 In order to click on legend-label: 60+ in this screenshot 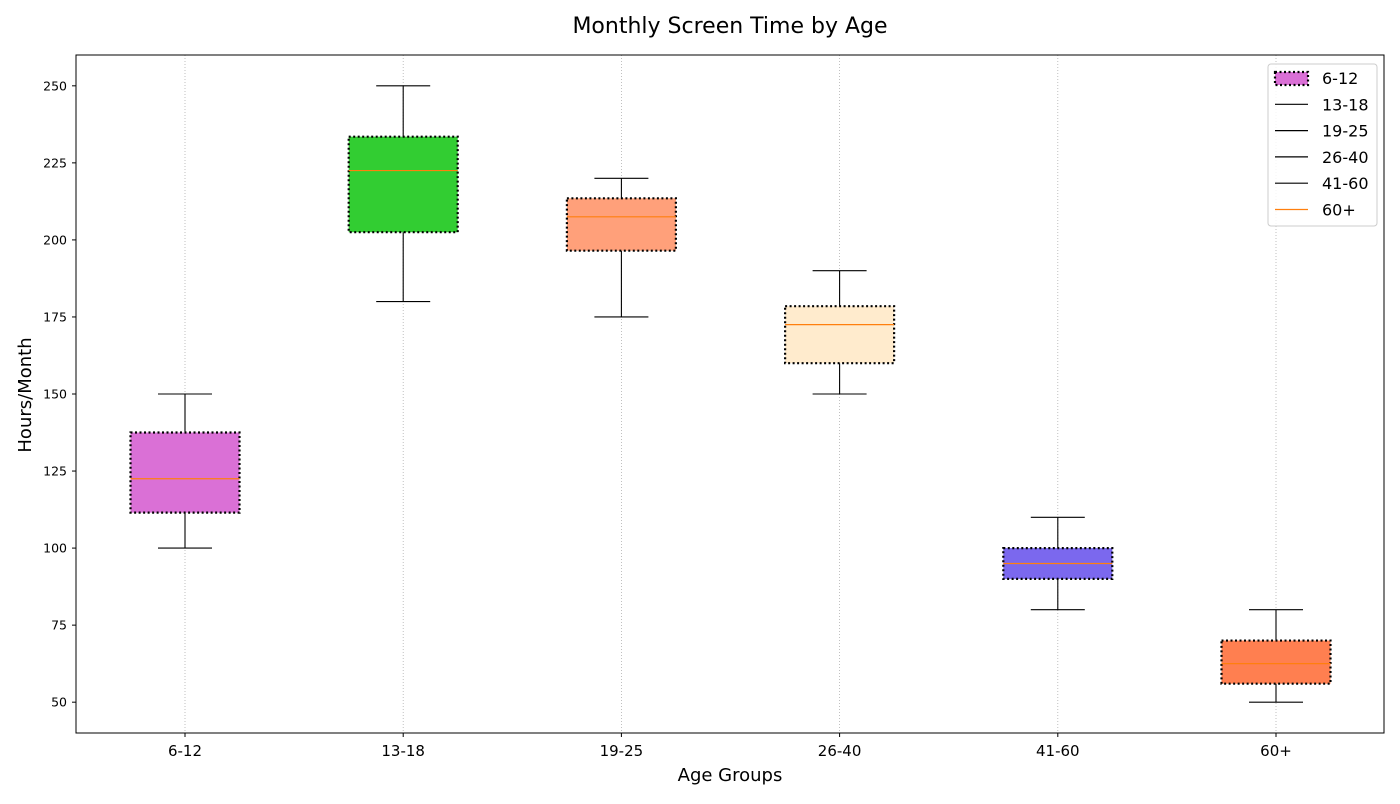, I will do `click(1339, 210)`.